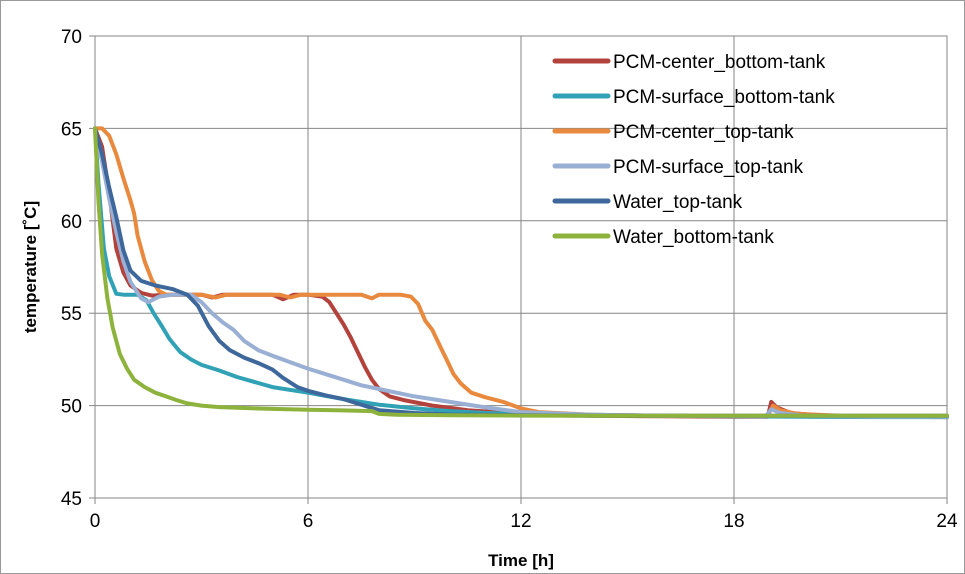 This screenshot has width=965, height=574. Describe the element at coordinates (95, 521) in the screenshot. I see `x-tick-label-0: 0` at that location.